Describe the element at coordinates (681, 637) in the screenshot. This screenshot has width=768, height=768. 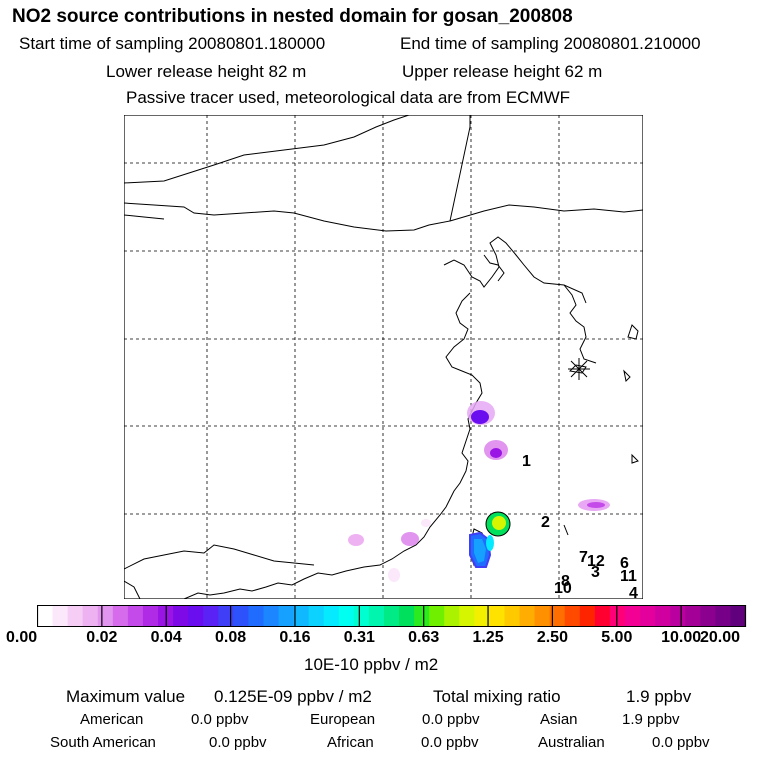
I see `colorbar-tick-label: 10.00` at that location.